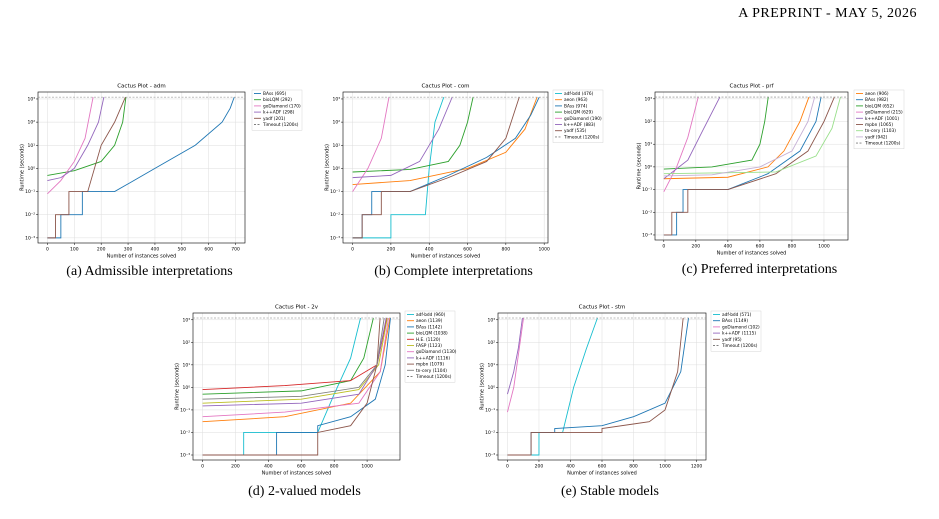 The height and width of the screenshot is (519, 939). Describe the element at coordinates (876, 137) in the screenshot. I see `legend-label: yadf (942)` at that location.